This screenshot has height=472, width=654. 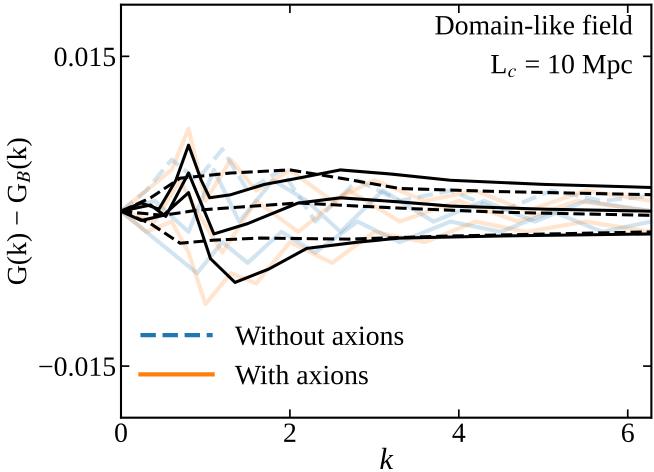 What do you see at coordinates (319, 336) in the screenshot?
I see `legend-label: Without axions` at bounding box center [319, 336].